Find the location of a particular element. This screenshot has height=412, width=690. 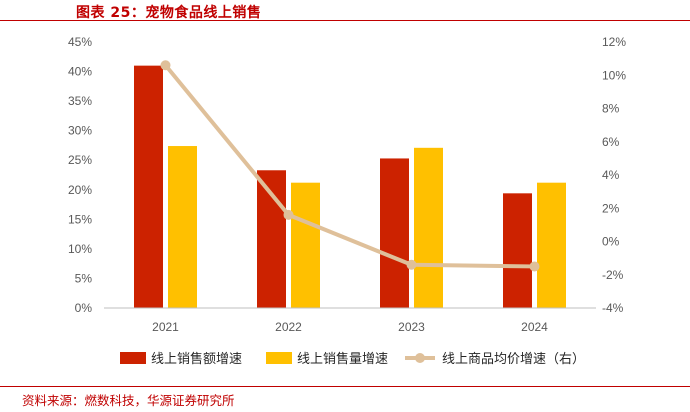

left-tick-label: 25% is located at coordinates (80, 160).